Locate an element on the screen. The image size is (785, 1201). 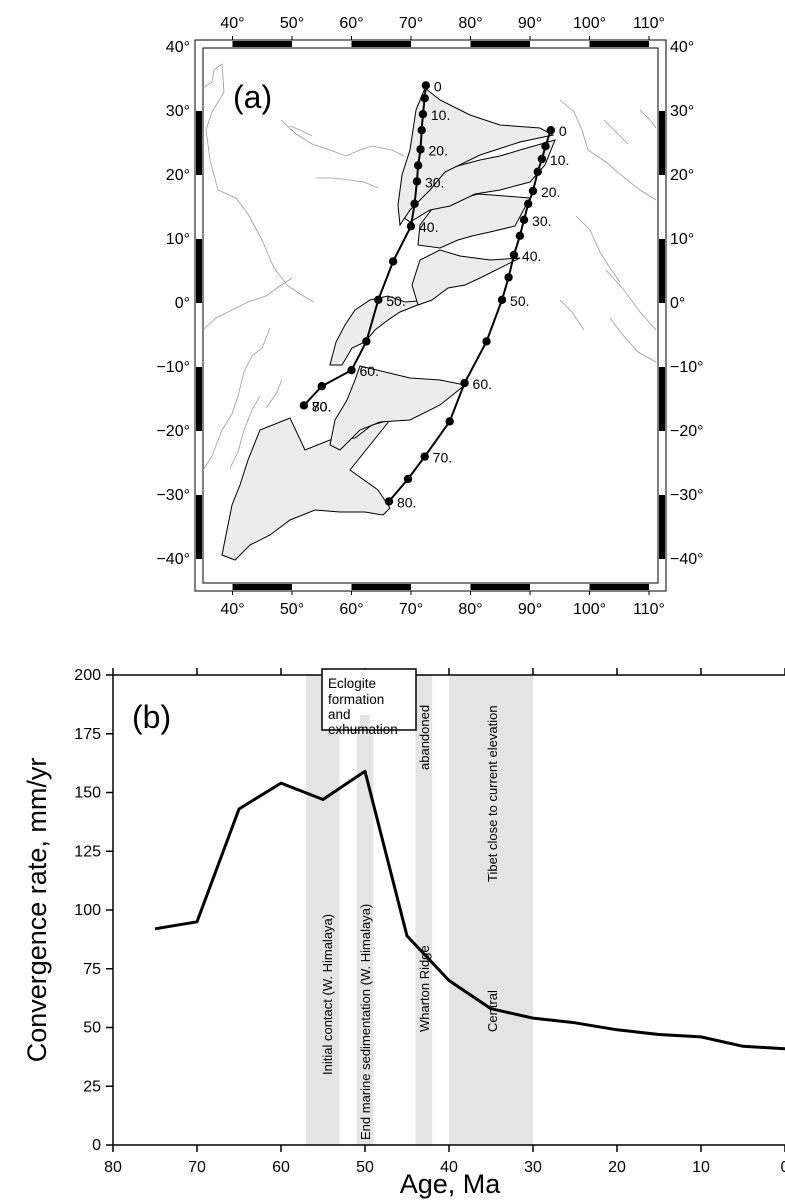
y-axis-title: Convergence rate, mm/yr is located at coordinates (37, 910).